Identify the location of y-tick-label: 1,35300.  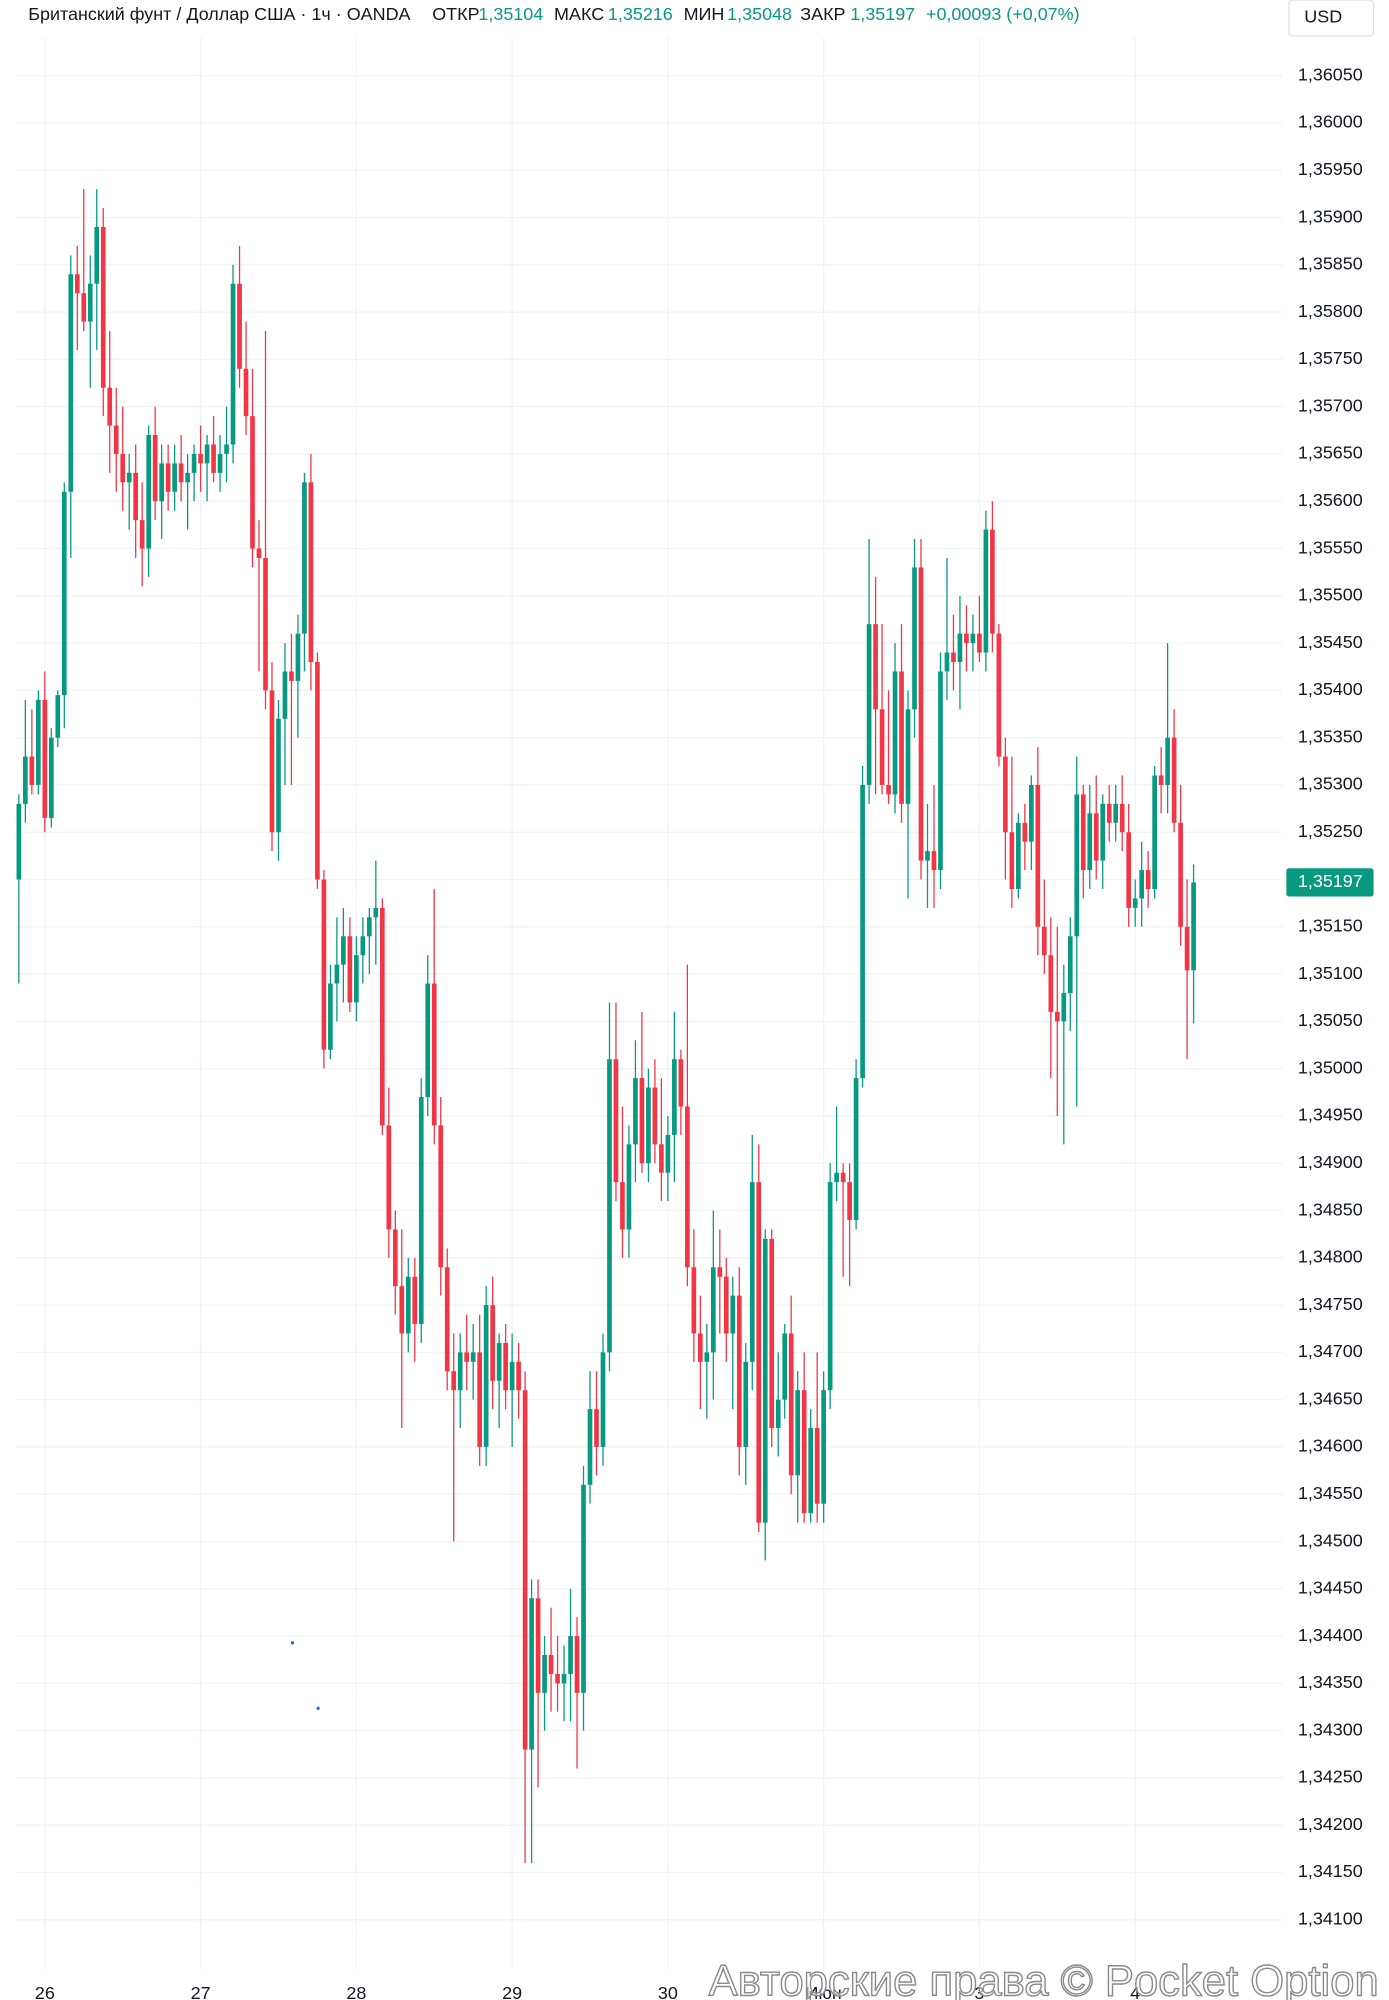
(1330, 784).